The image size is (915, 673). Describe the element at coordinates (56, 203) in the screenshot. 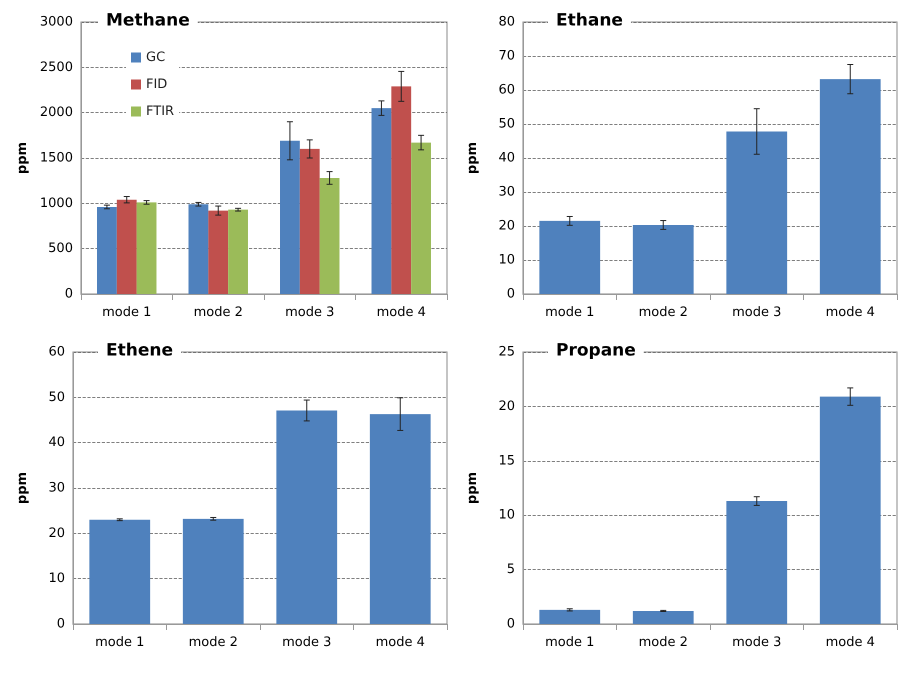

I see `y-tick-label: 1000` at that location.